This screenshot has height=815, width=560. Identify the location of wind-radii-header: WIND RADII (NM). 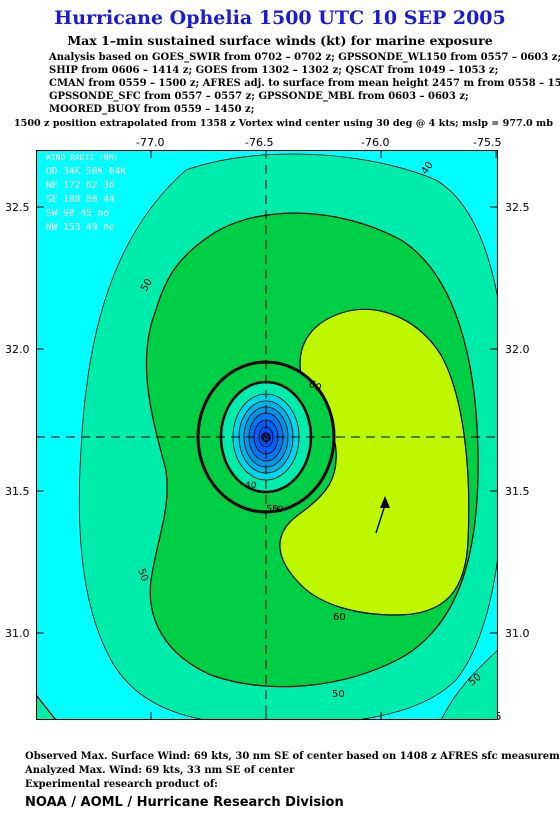
(82, 157).